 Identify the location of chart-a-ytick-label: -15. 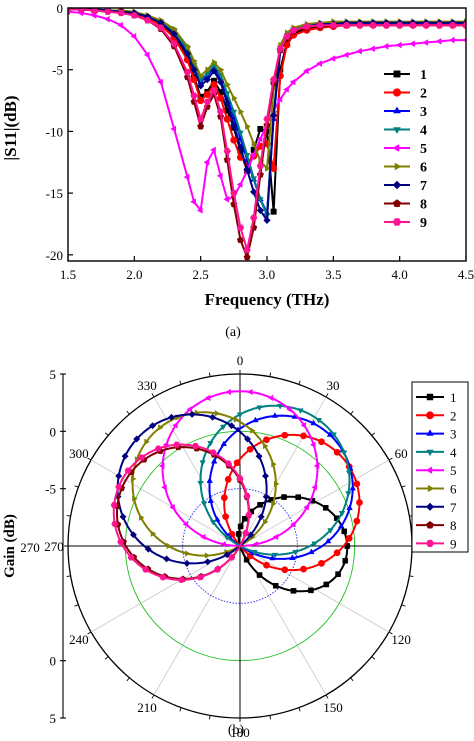
(54, 193).